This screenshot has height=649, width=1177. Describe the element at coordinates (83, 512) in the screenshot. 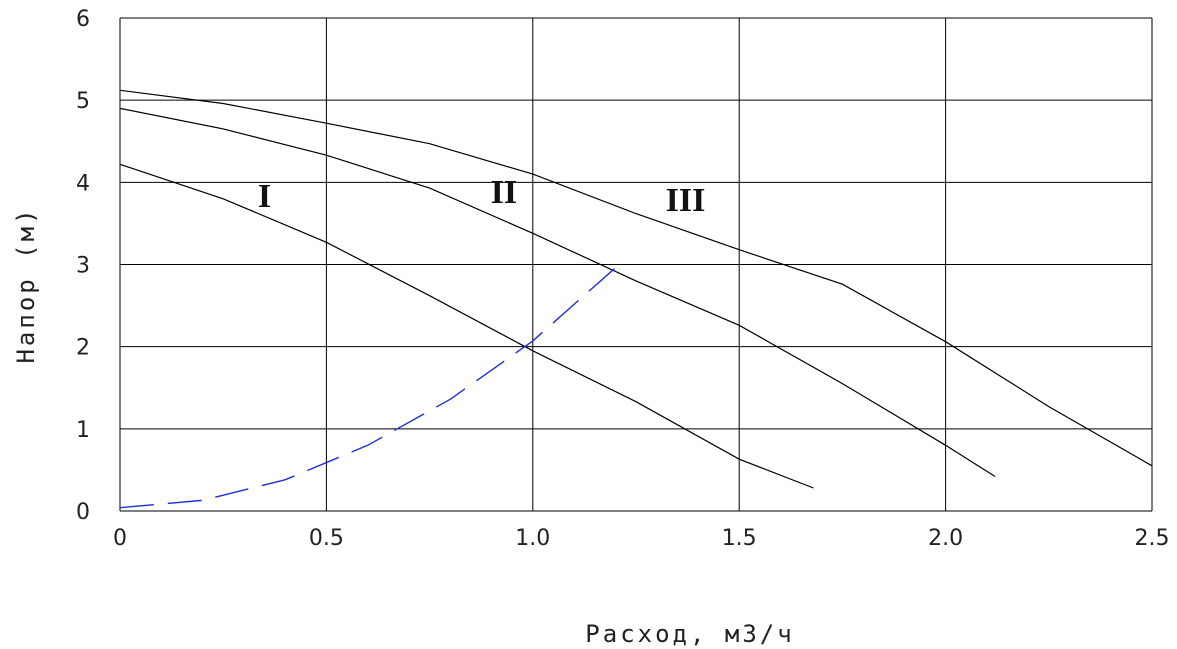

I see `y-tick-label-0: 0` at that location.